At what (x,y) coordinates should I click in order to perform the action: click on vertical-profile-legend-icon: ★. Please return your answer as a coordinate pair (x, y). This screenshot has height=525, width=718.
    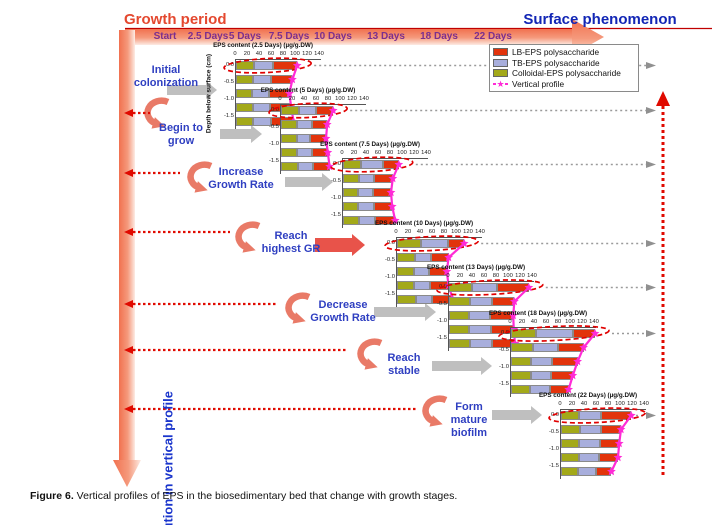
    Looking at the image, I should click on (500, 83).